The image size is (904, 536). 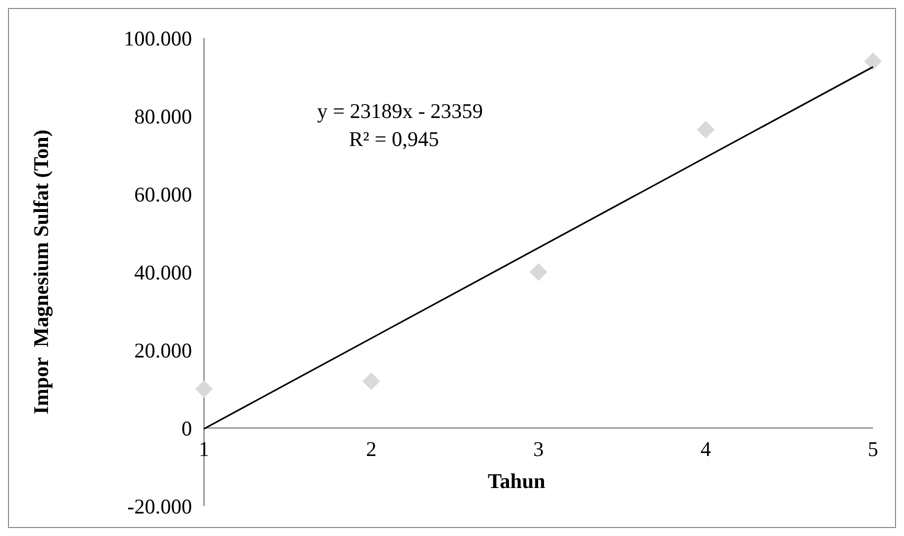 What do you see at coordinates (394, 139) in the screenshot?
I see `annotation: R² = 0,945` at bounding box center [394, 139].